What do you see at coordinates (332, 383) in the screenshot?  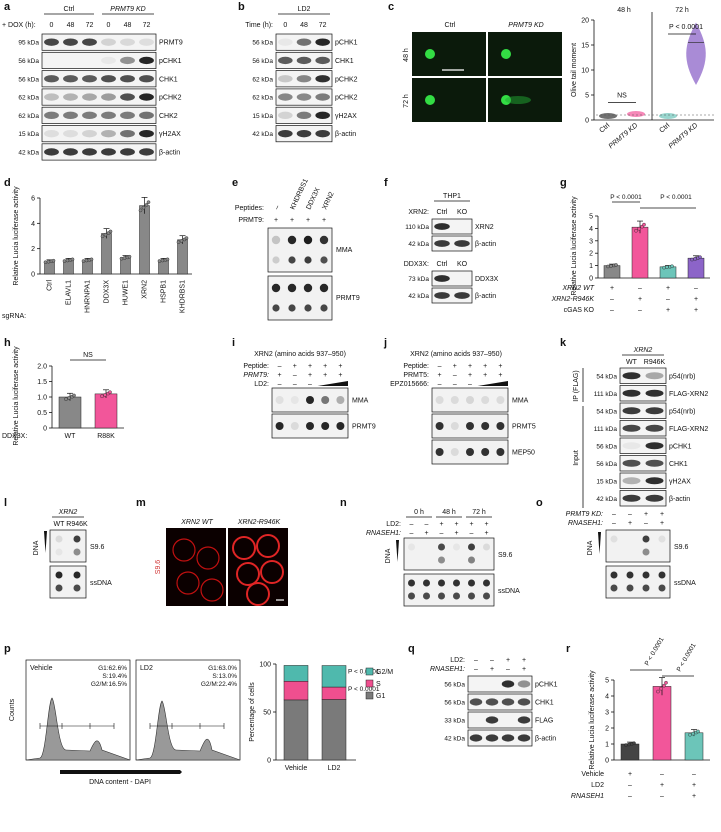 I see `dose-wedge` at bounding box center [332, 383].